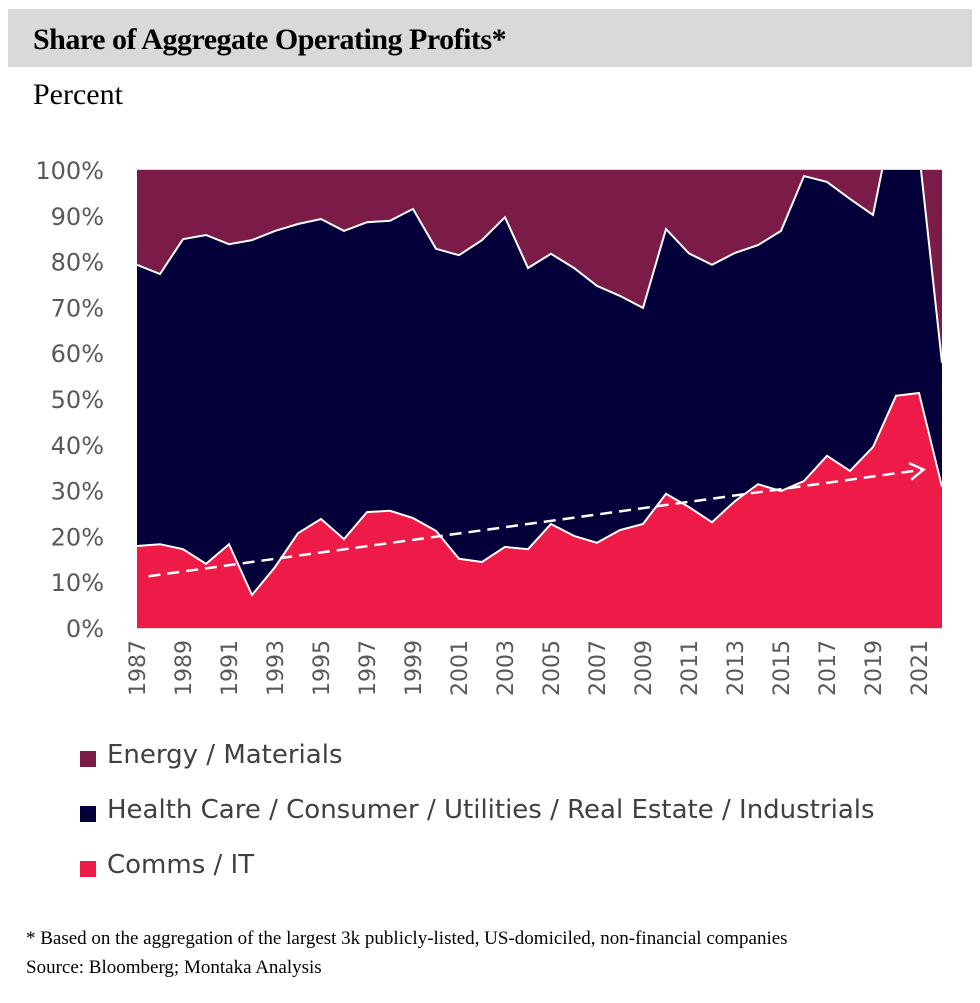 This screenshot has height=1003, width=980. Describe the element at coordinates (368, 668) in the screenshot. I see `x-tick-label: 1997` at that location.